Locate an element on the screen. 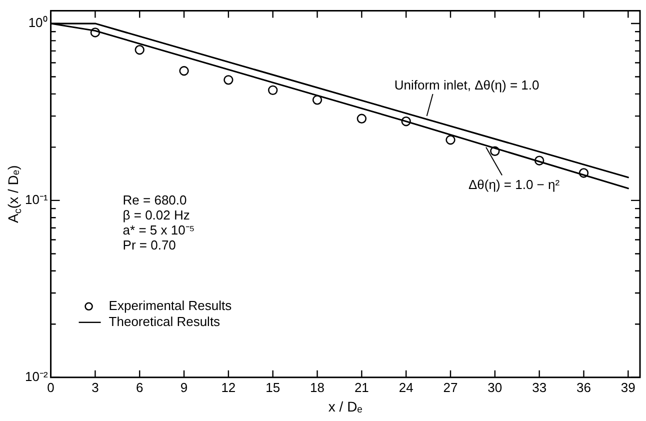 This screenshot has height=421, width=646. x-tick-label: 9 is located at coordinates (184, 387).